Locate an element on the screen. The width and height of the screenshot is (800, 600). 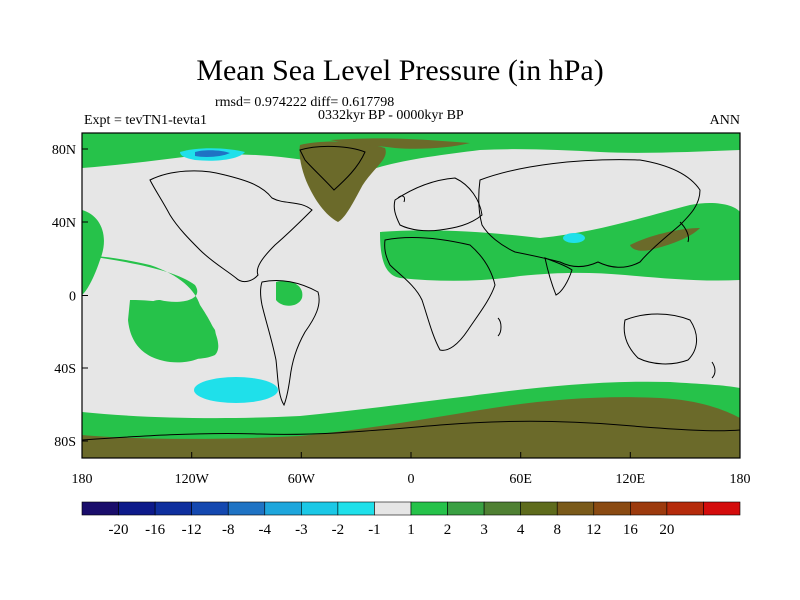
south-pacific-cyan is located at coordinates (236, 390).